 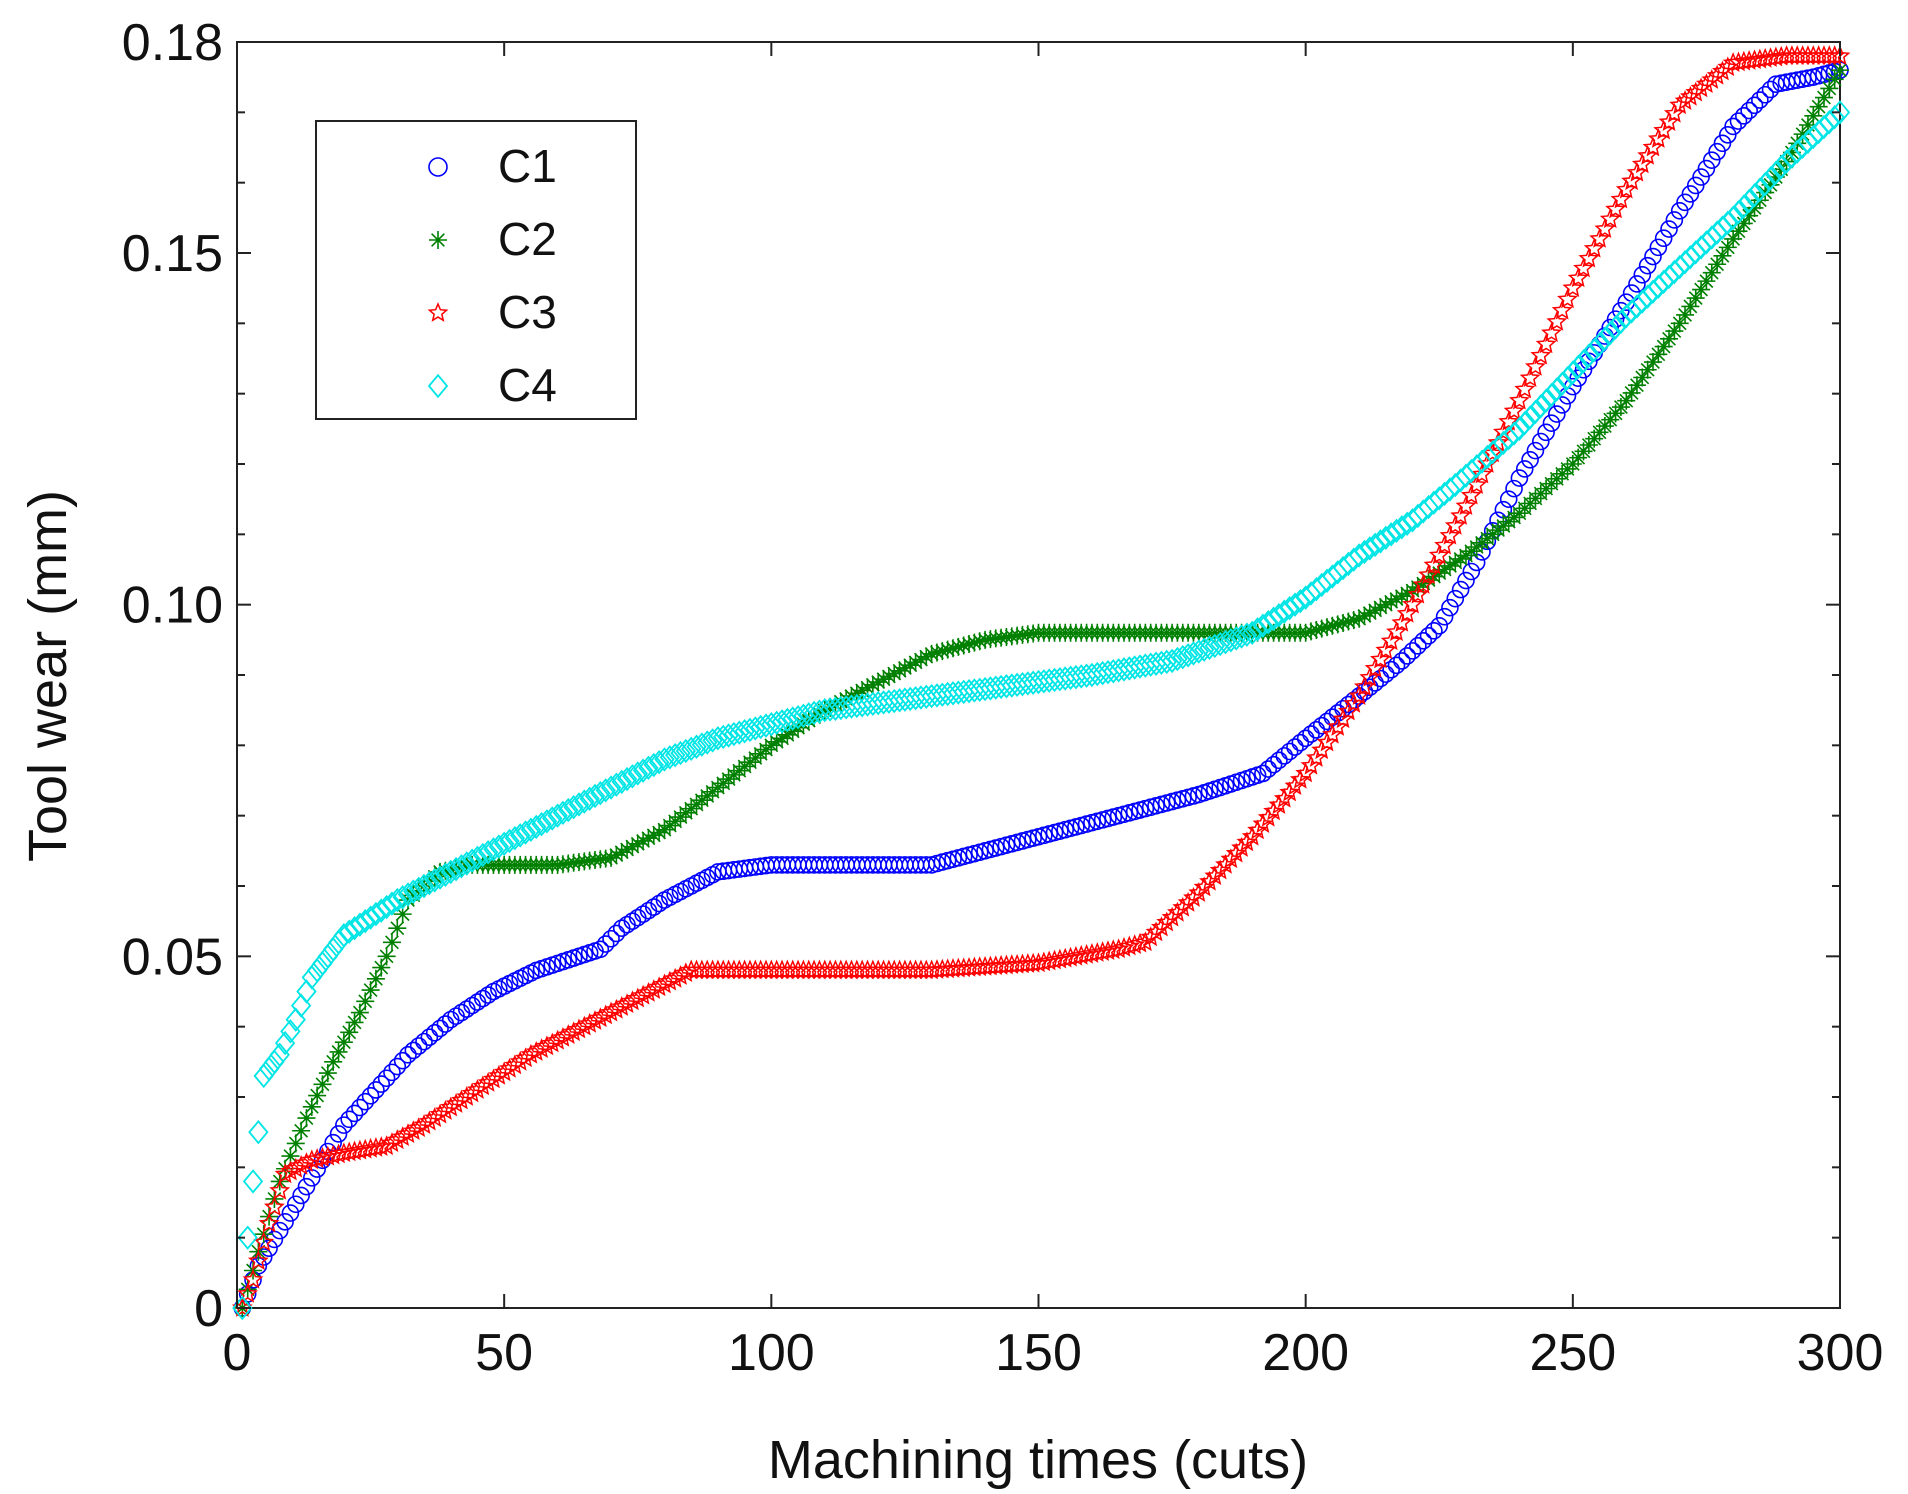 What do you see at coordinates (1572, 1353) in the screenshot?
I see `x-tick-label: 250` at bounding box center [1572, 1353].